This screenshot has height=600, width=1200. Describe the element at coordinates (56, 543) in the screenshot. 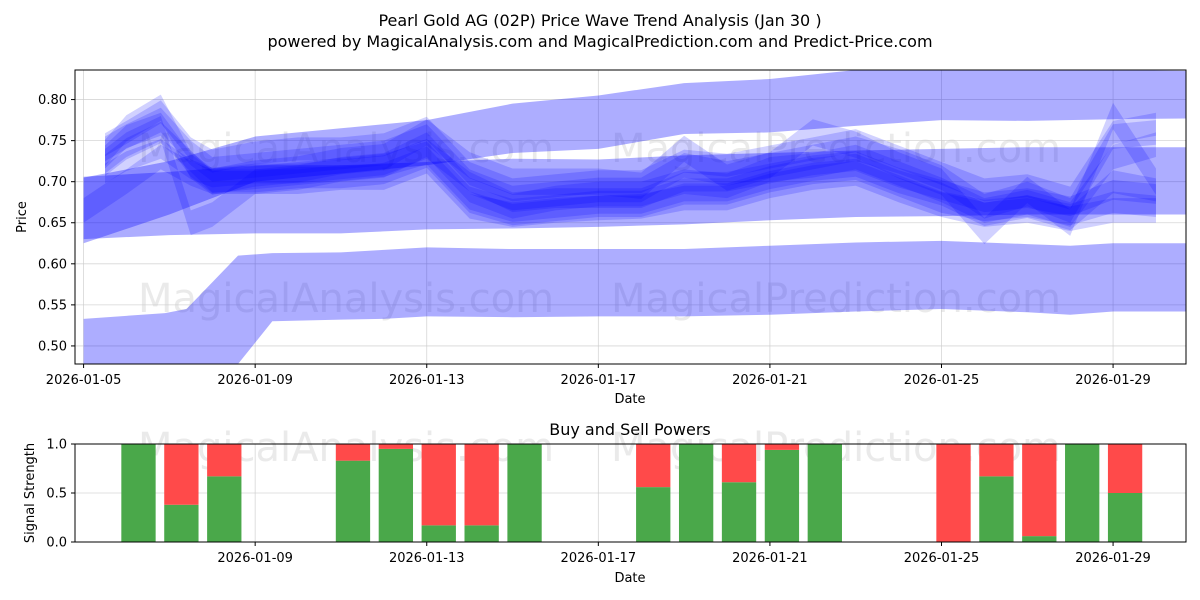

I see `power-y-tick-label: 0.0` at that location.